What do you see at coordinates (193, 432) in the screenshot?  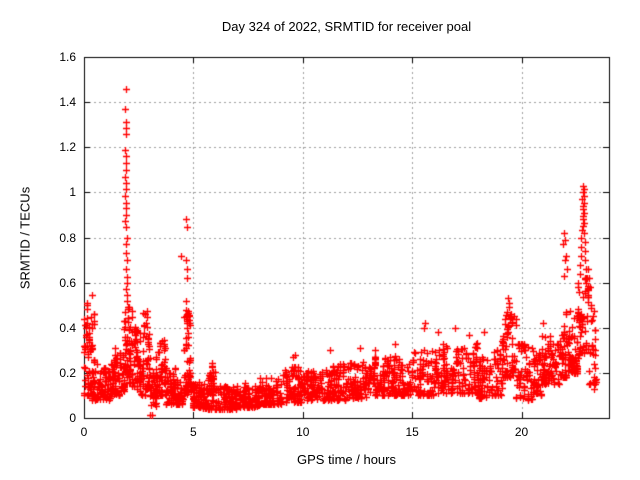 I see `x-tick-label: 5` at bounding box center [193, 432].